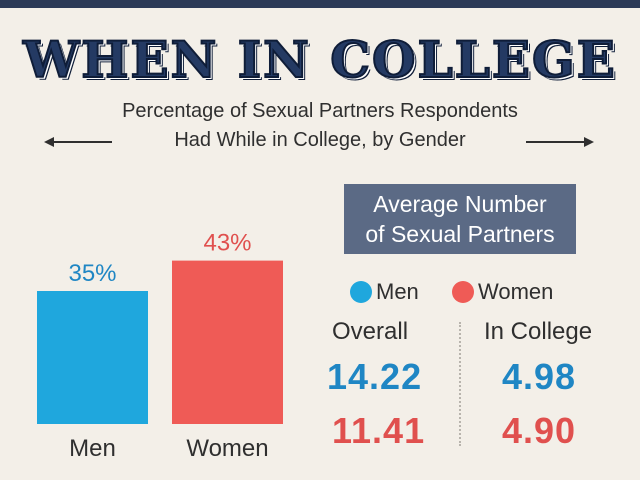 This screenshot has width=640, height=480. Describe the element at coordinates (560, 142) in the screenshot. I see `right-arrow-icon` at that location.